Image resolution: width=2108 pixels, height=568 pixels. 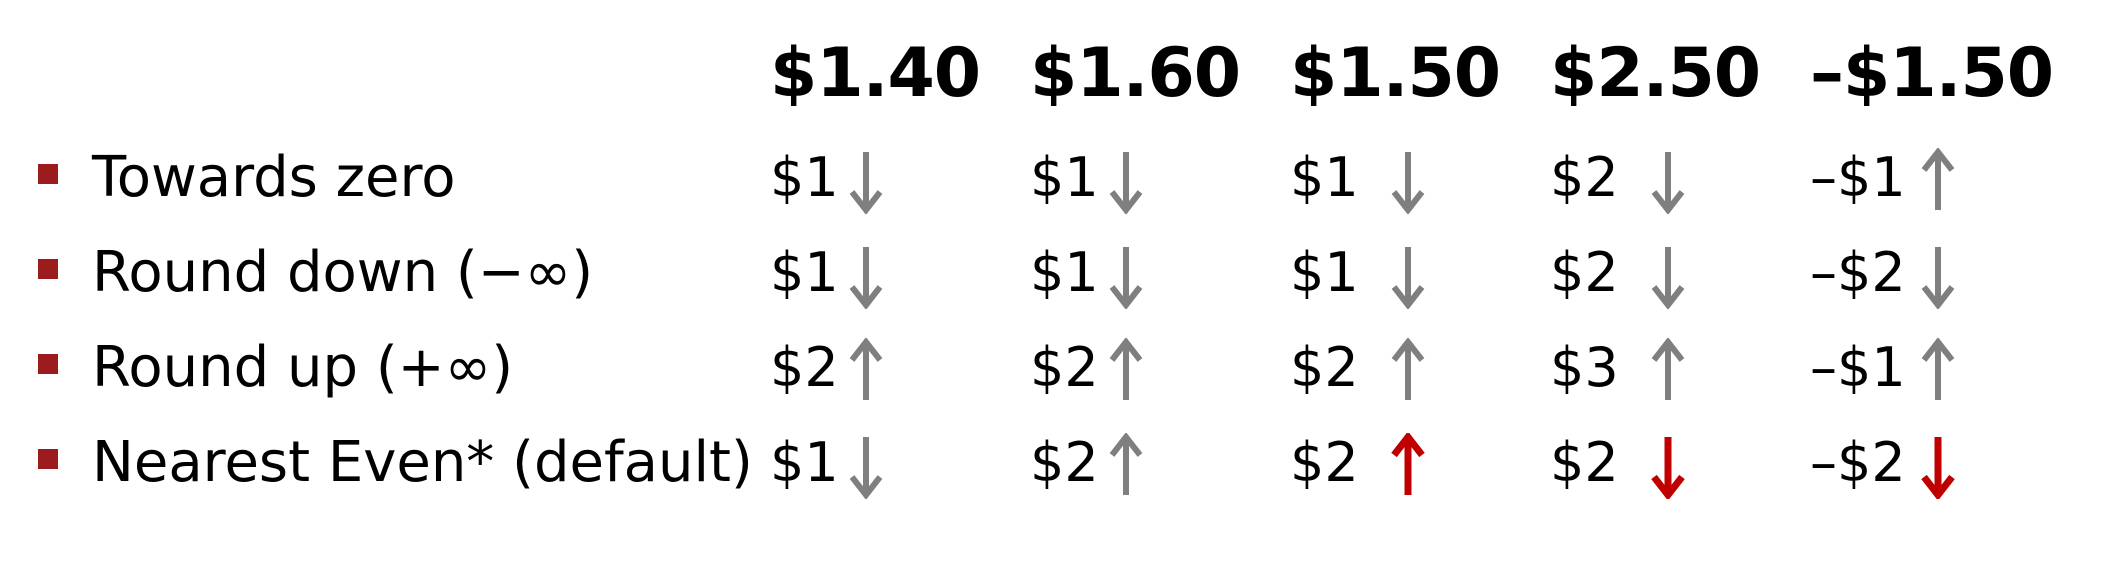 I want to click on row-label: Towards zero, so click(x=274, y=177).